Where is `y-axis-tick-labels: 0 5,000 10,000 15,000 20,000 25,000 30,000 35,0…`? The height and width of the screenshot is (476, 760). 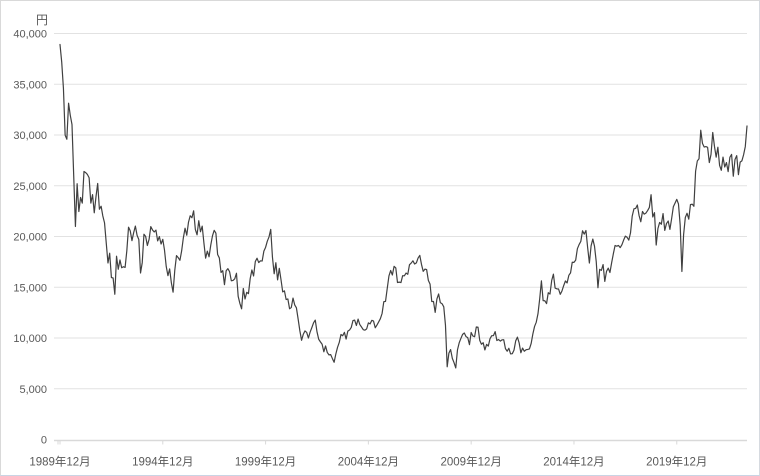
y-axis-tick-labels: 0 5,000 10,000 15,000 20,000 25,000 30,000 35,0… is located at coordinates (30, 238).